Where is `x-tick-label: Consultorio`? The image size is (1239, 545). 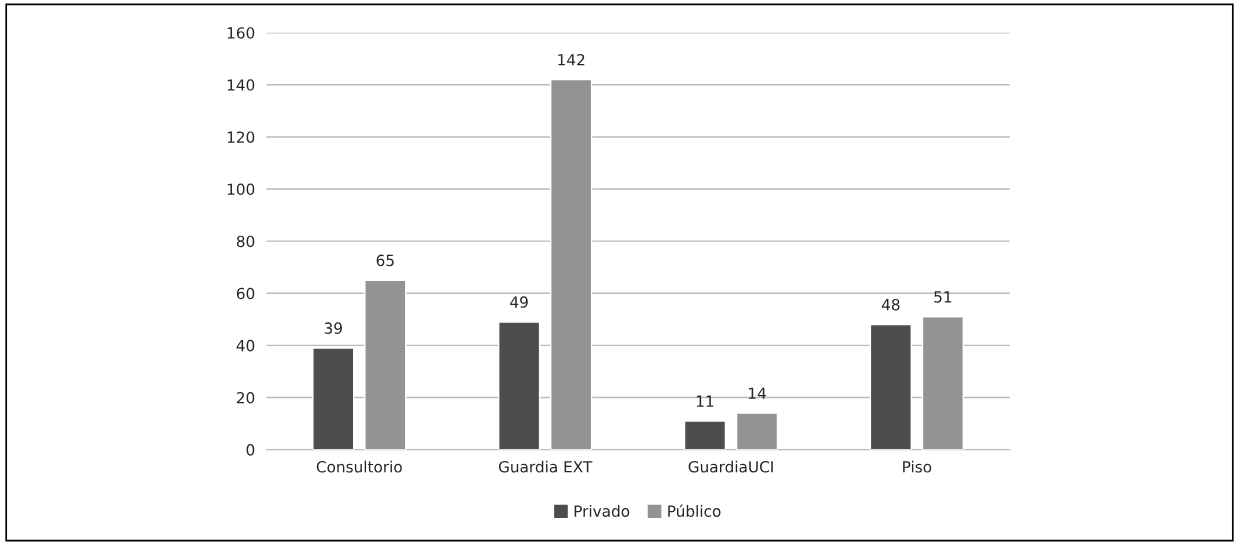 x-tick-label: Consultorio is located at coordinates (359, 466).